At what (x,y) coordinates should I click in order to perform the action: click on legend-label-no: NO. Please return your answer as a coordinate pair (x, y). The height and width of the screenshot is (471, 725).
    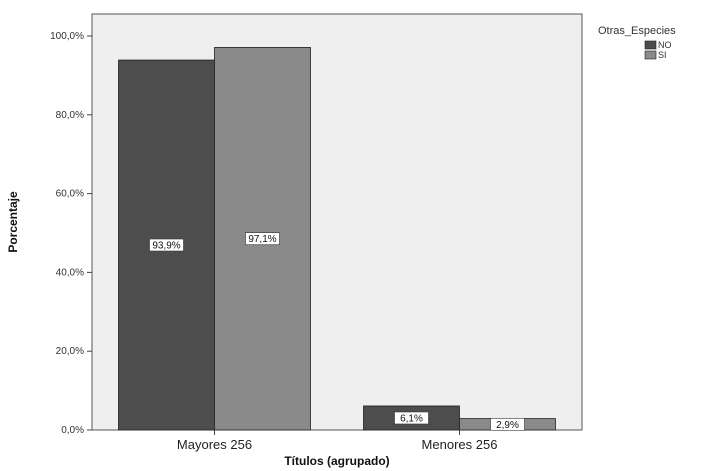
    Looking at the image, I should click on (665, 45).